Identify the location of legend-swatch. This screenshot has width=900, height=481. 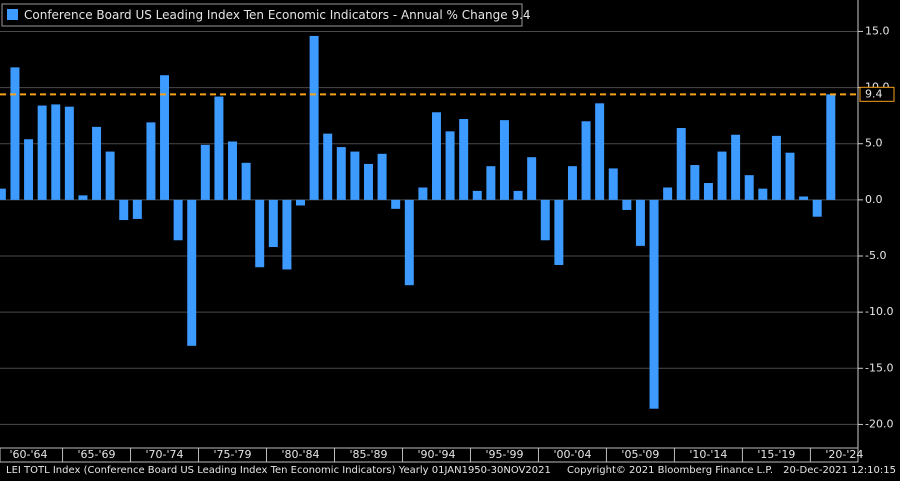
(12, 14).